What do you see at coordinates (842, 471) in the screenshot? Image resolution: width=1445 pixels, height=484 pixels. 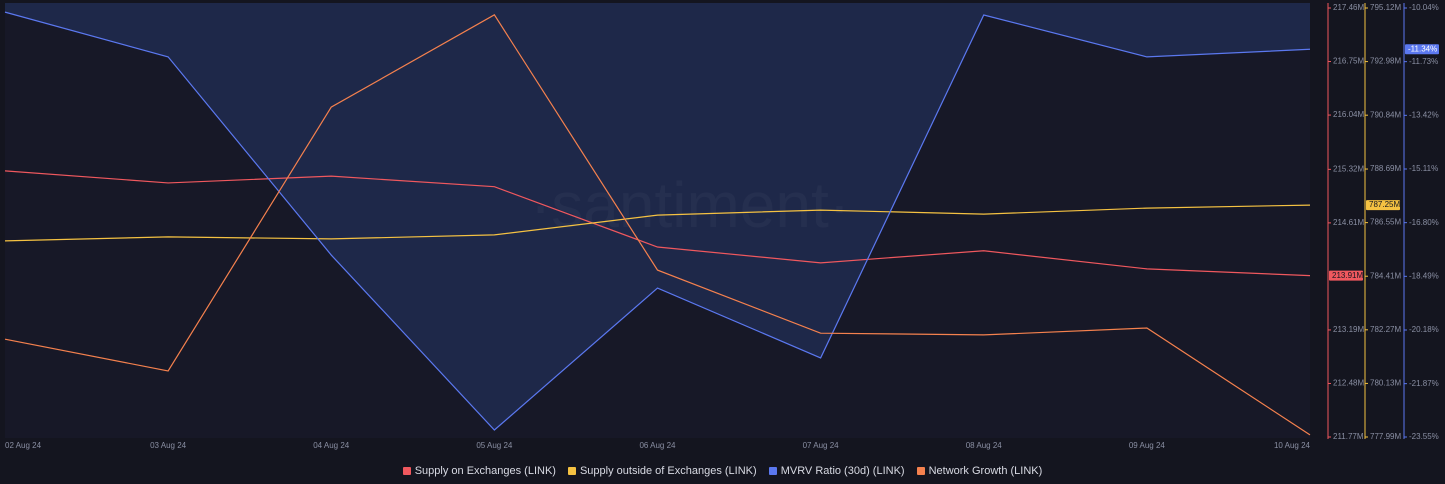 I see `legend-label: MVRV Ratio (30d) (LINK)` at bounding box center [842, 471].